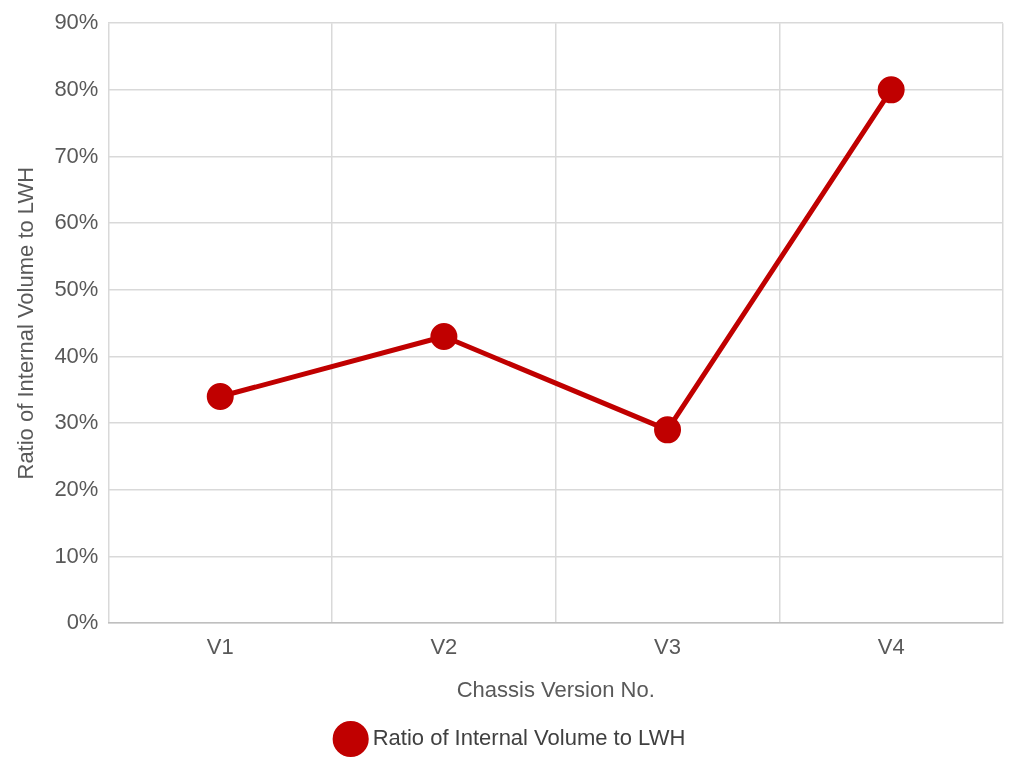 The width and height of the screenshot is (1019, 764). I want to click on x-tick-label: V3, so click(667, 647).